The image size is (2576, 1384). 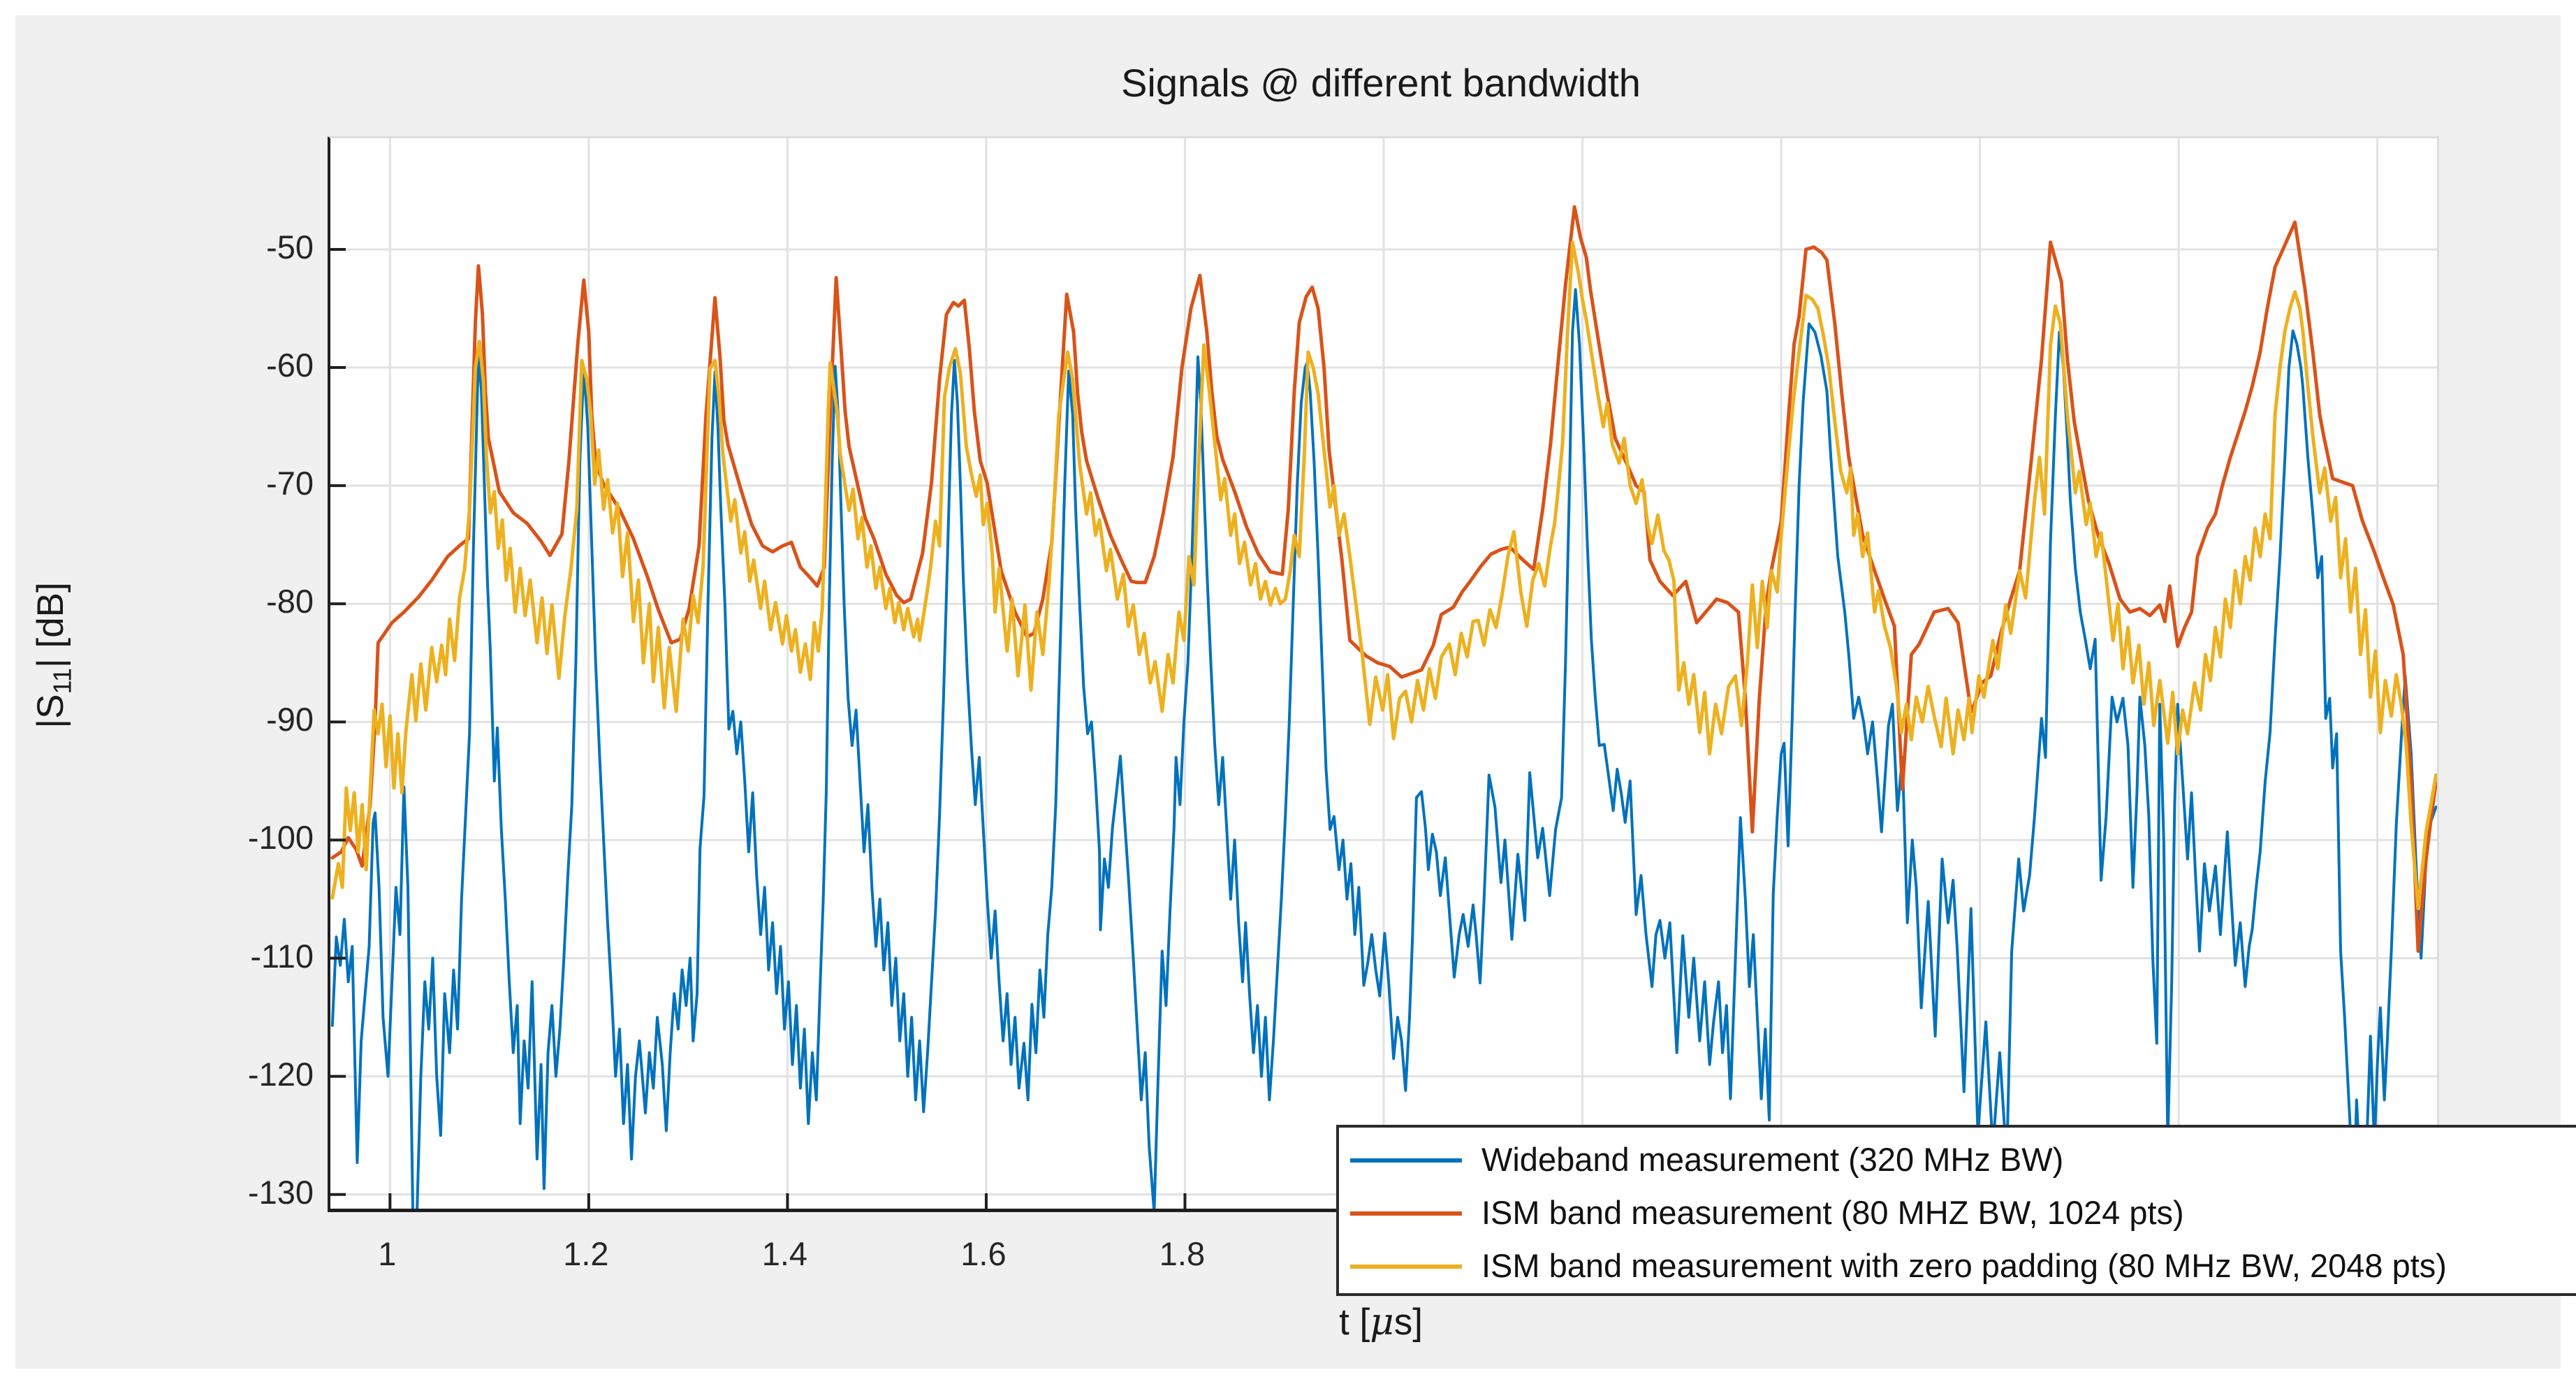 What do you see at coordinates (290, 246) in the screenshot?
I see `y-tick-label: -50` at bounding box center [290, 246].